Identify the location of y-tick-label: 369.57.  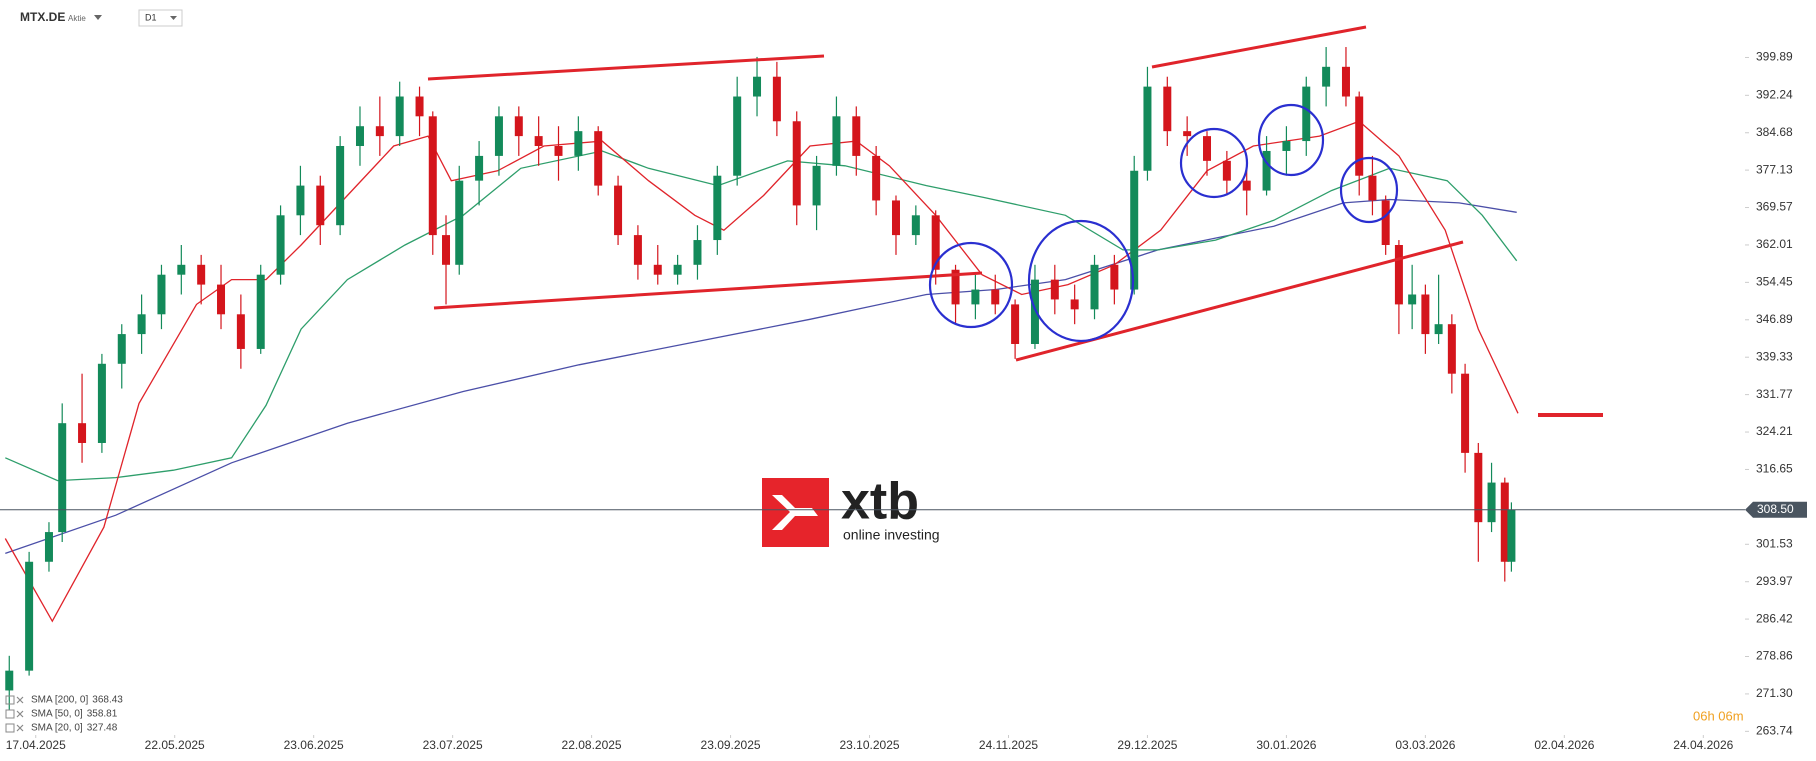
(1774, 207).